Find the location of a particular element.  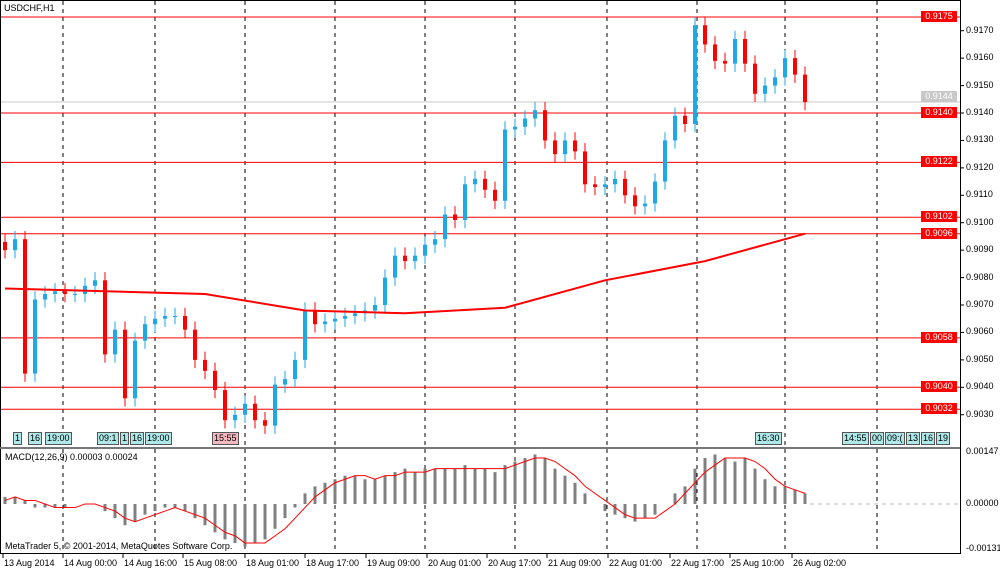

time-axis-label: 22 Aug 01:00 is located at coordinates (636, 563).